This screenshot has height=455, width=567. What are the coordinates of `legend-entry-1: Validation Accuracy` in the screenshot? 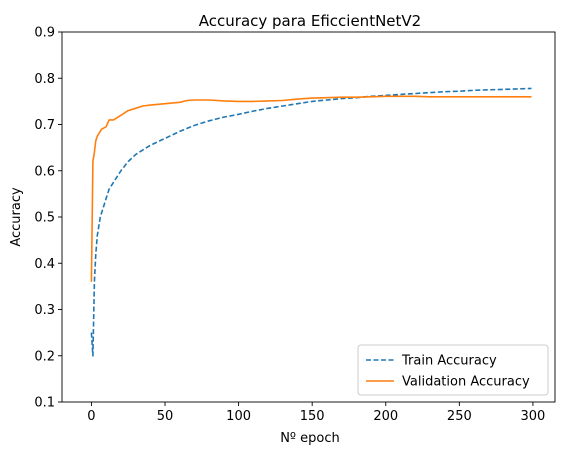 It's located at (466, 382).